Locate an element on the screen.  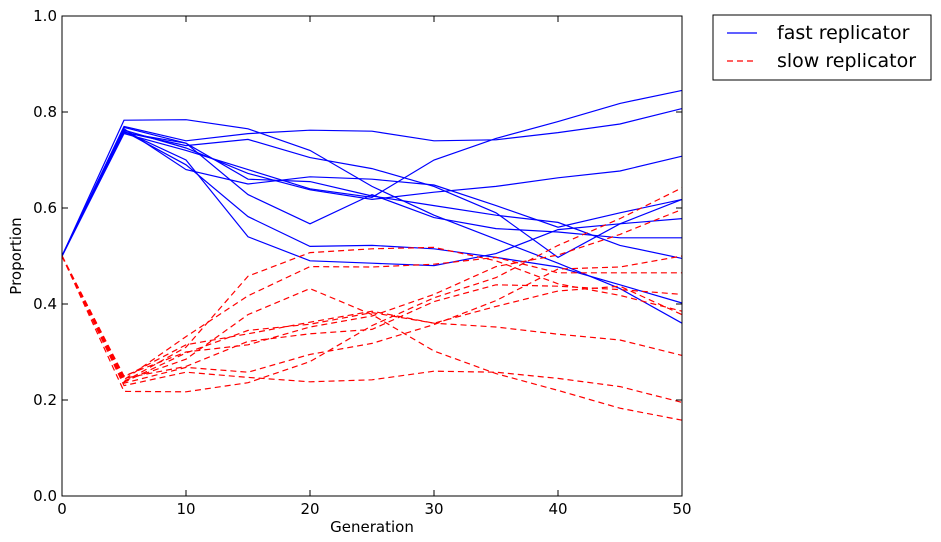
legend-label-slow: slow replicator is located at coordinates (846, 61).